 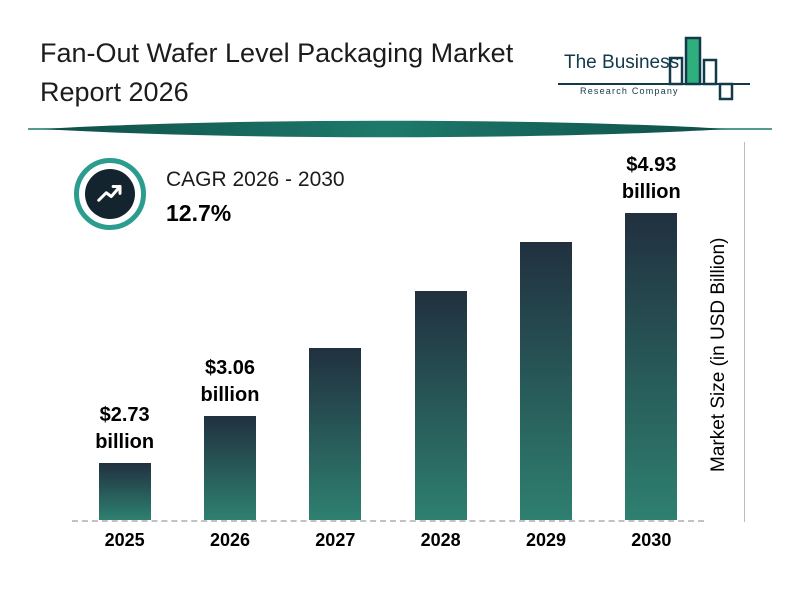 I want to click on bar-column-2027, so click(x=335, y=330).